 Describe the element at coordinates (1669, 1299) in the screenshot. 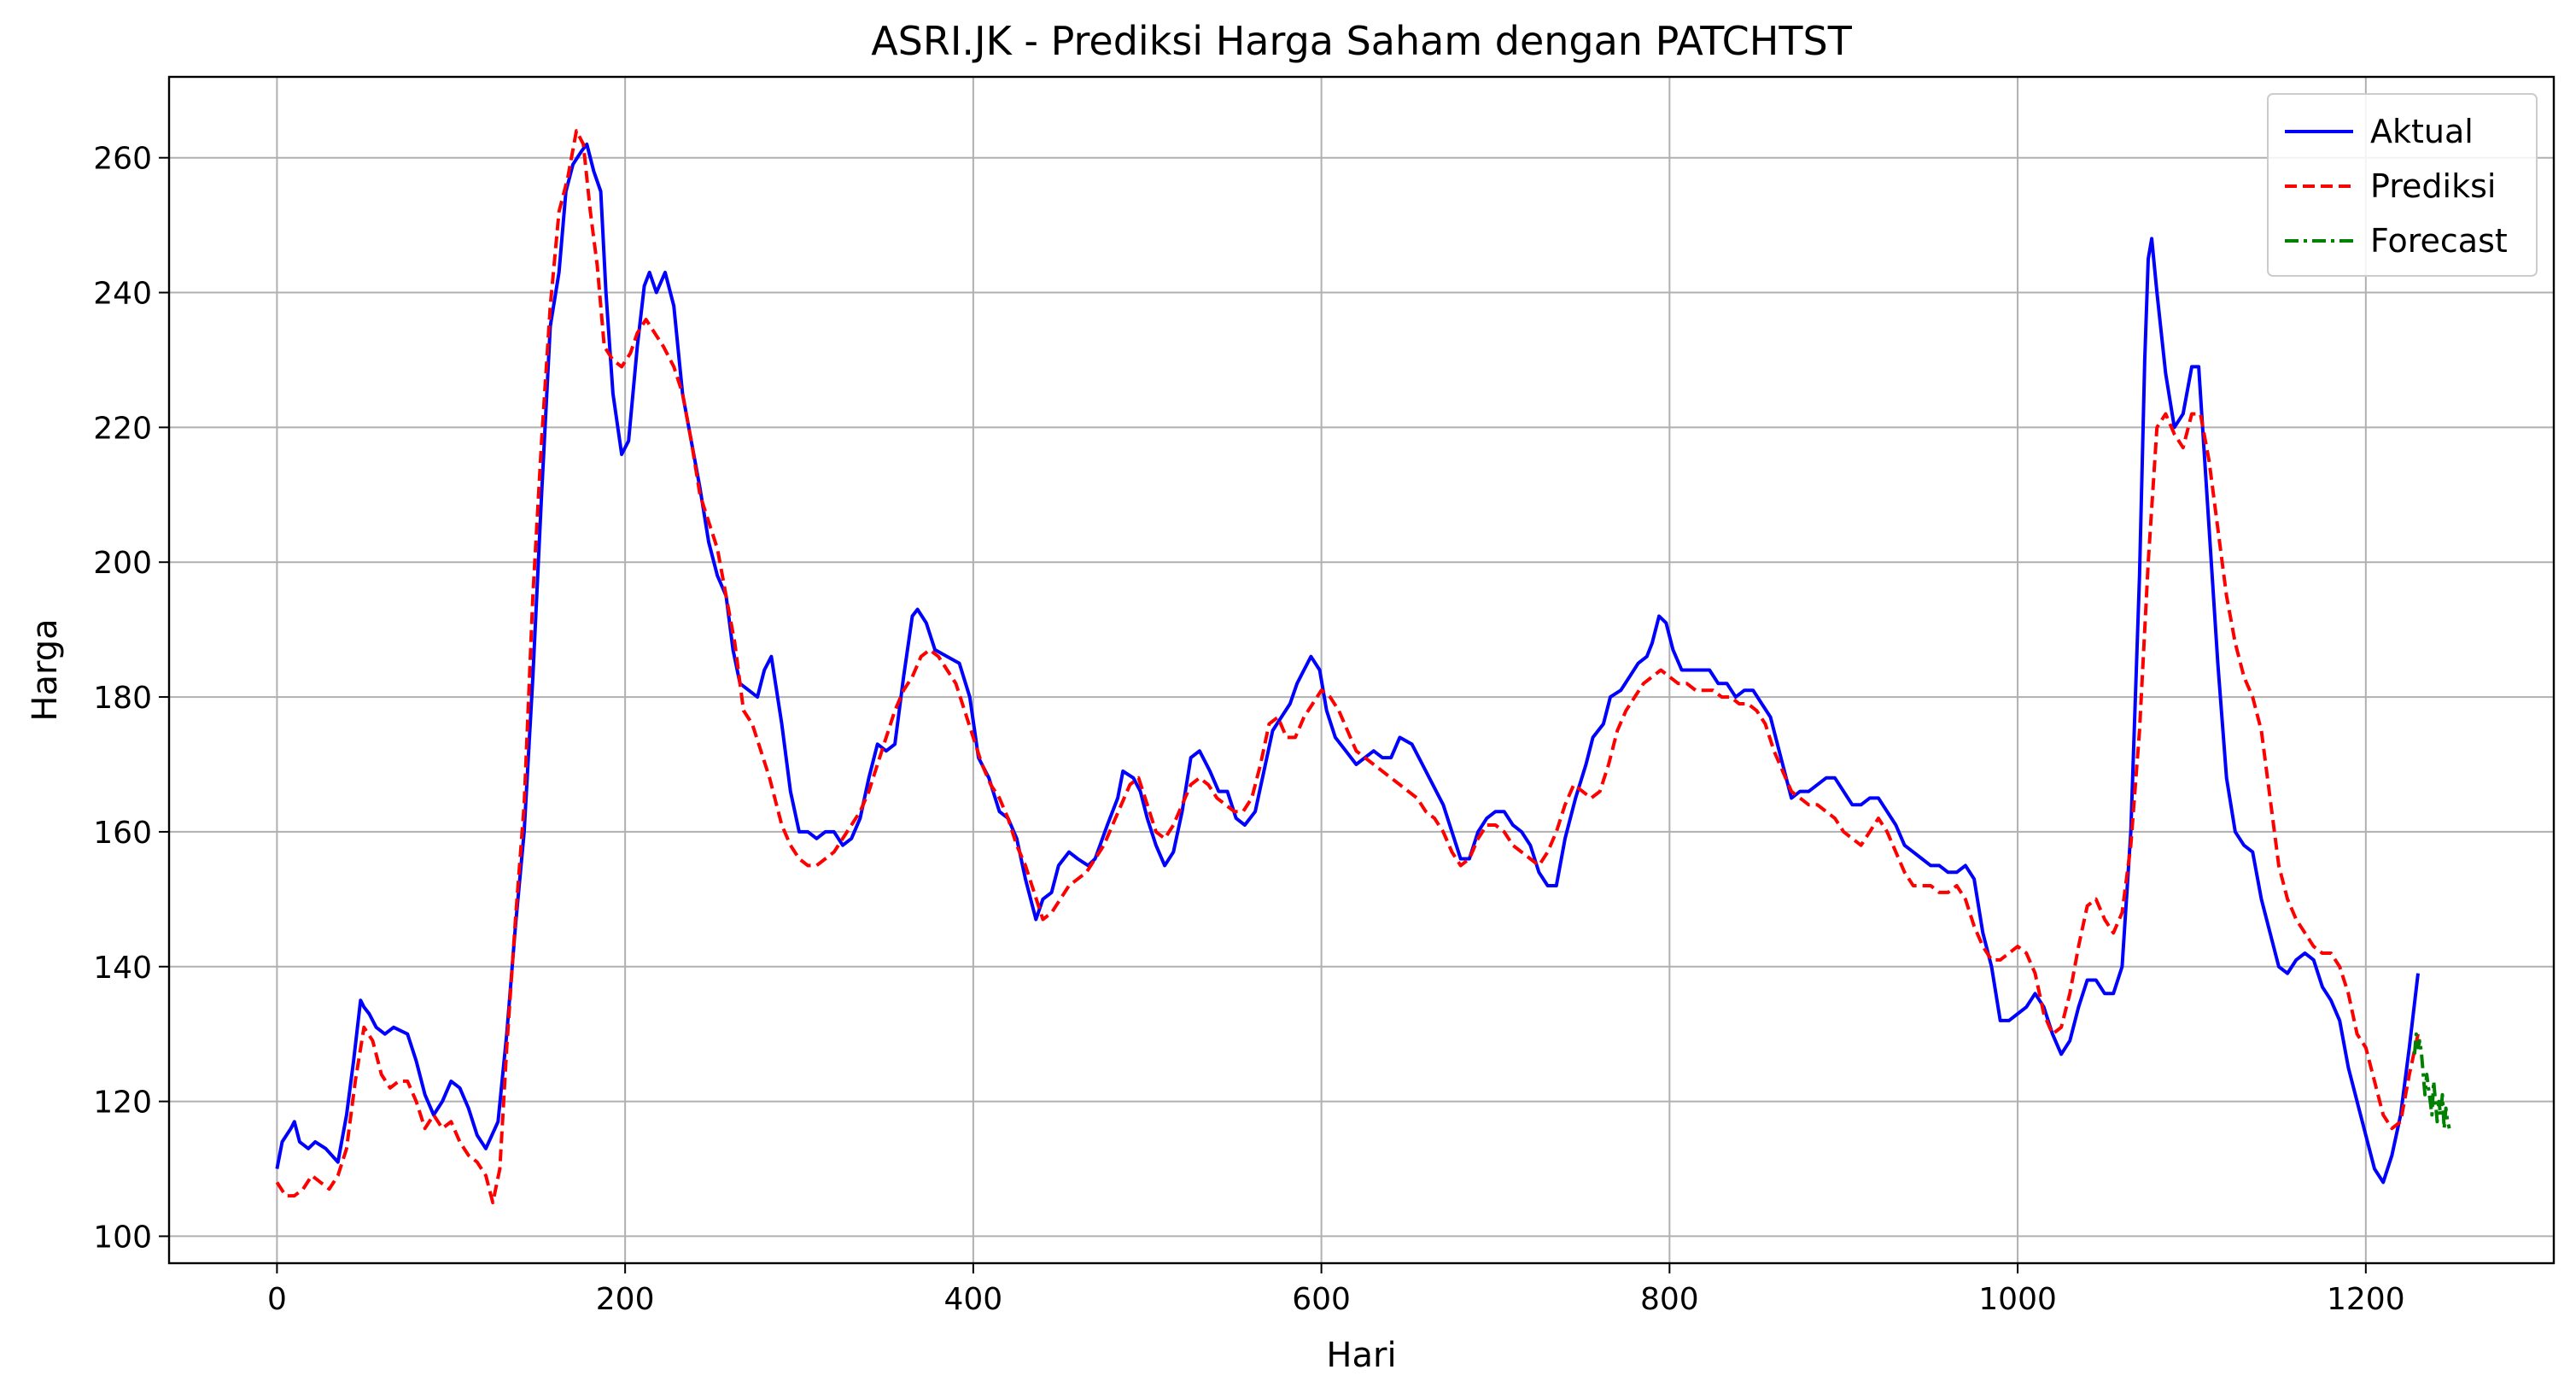

I see `x-tick-label: 800` at that location.